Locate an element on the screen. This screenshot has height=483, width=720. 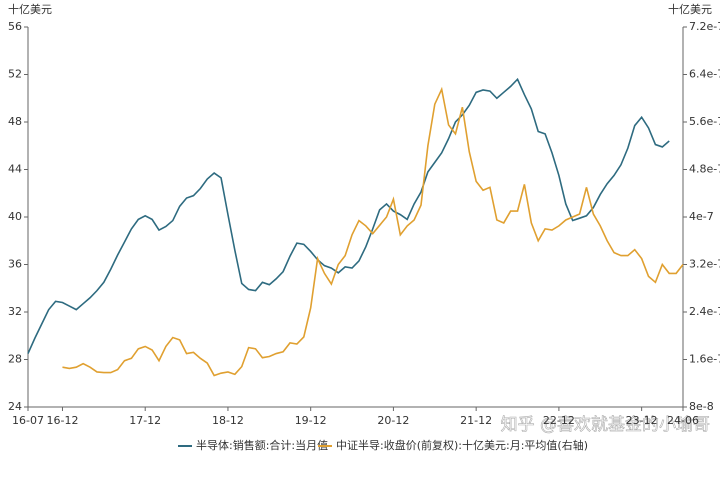
y2-tick-label: 3.2e-7 is located at coordinates (704, 264).